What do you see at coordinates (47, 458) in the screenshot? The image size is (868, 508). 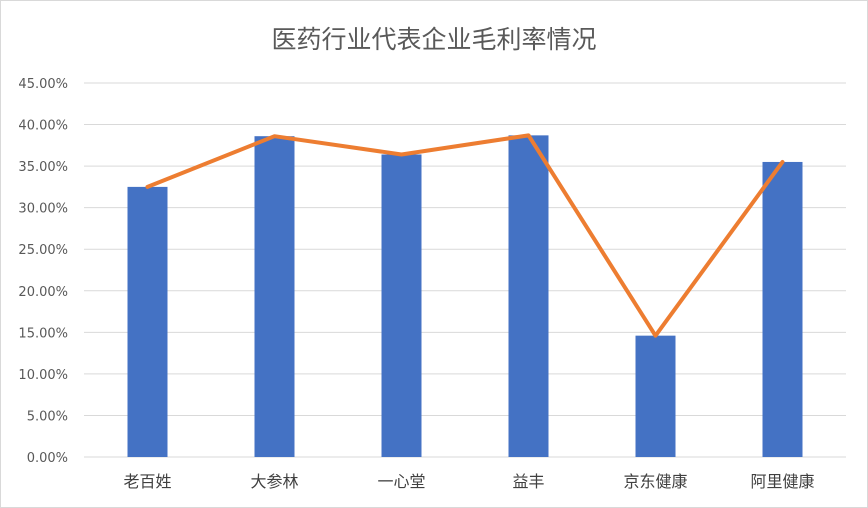 I see `y-tick-label: 0.00%` at bounding box center [47, 458].